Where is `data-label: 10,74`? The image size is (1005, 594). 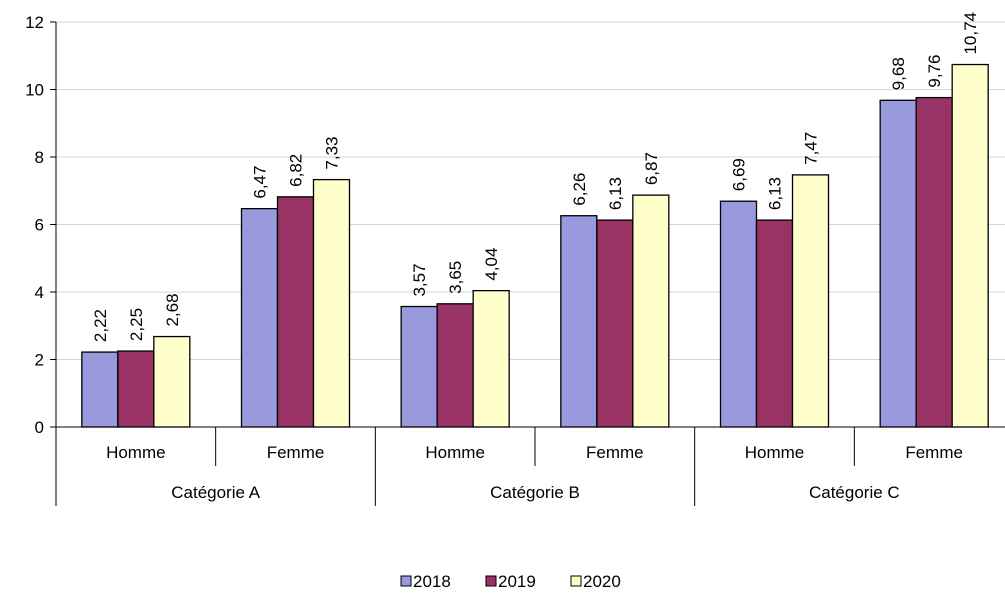 data-label: 10,74 is located at coordinates (970, 33).